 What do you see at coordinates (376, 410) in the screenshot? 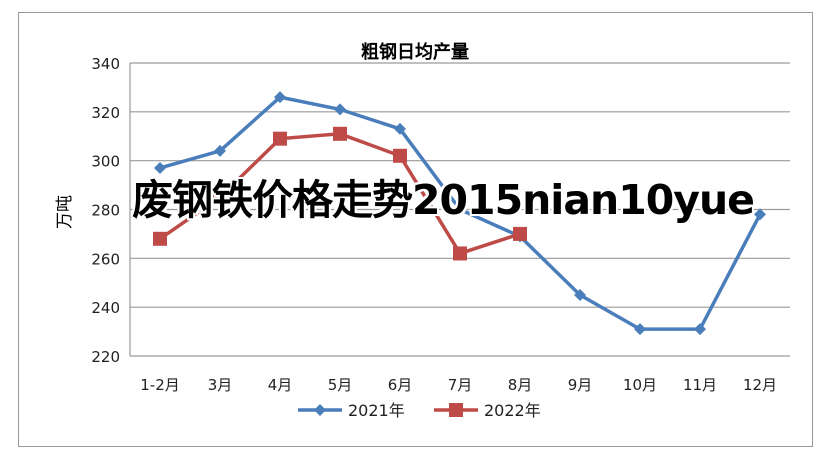
I see `legend-label: 2021年` at bounding box center [376, 410].